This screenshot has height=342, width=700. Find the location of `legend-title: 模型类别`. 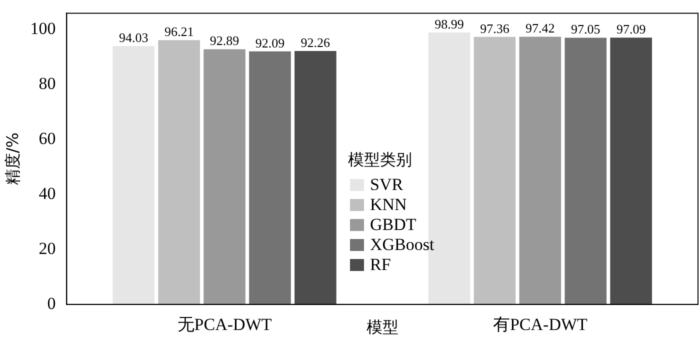

legend-title: 模型类别 is located at coordinates (380, 160).